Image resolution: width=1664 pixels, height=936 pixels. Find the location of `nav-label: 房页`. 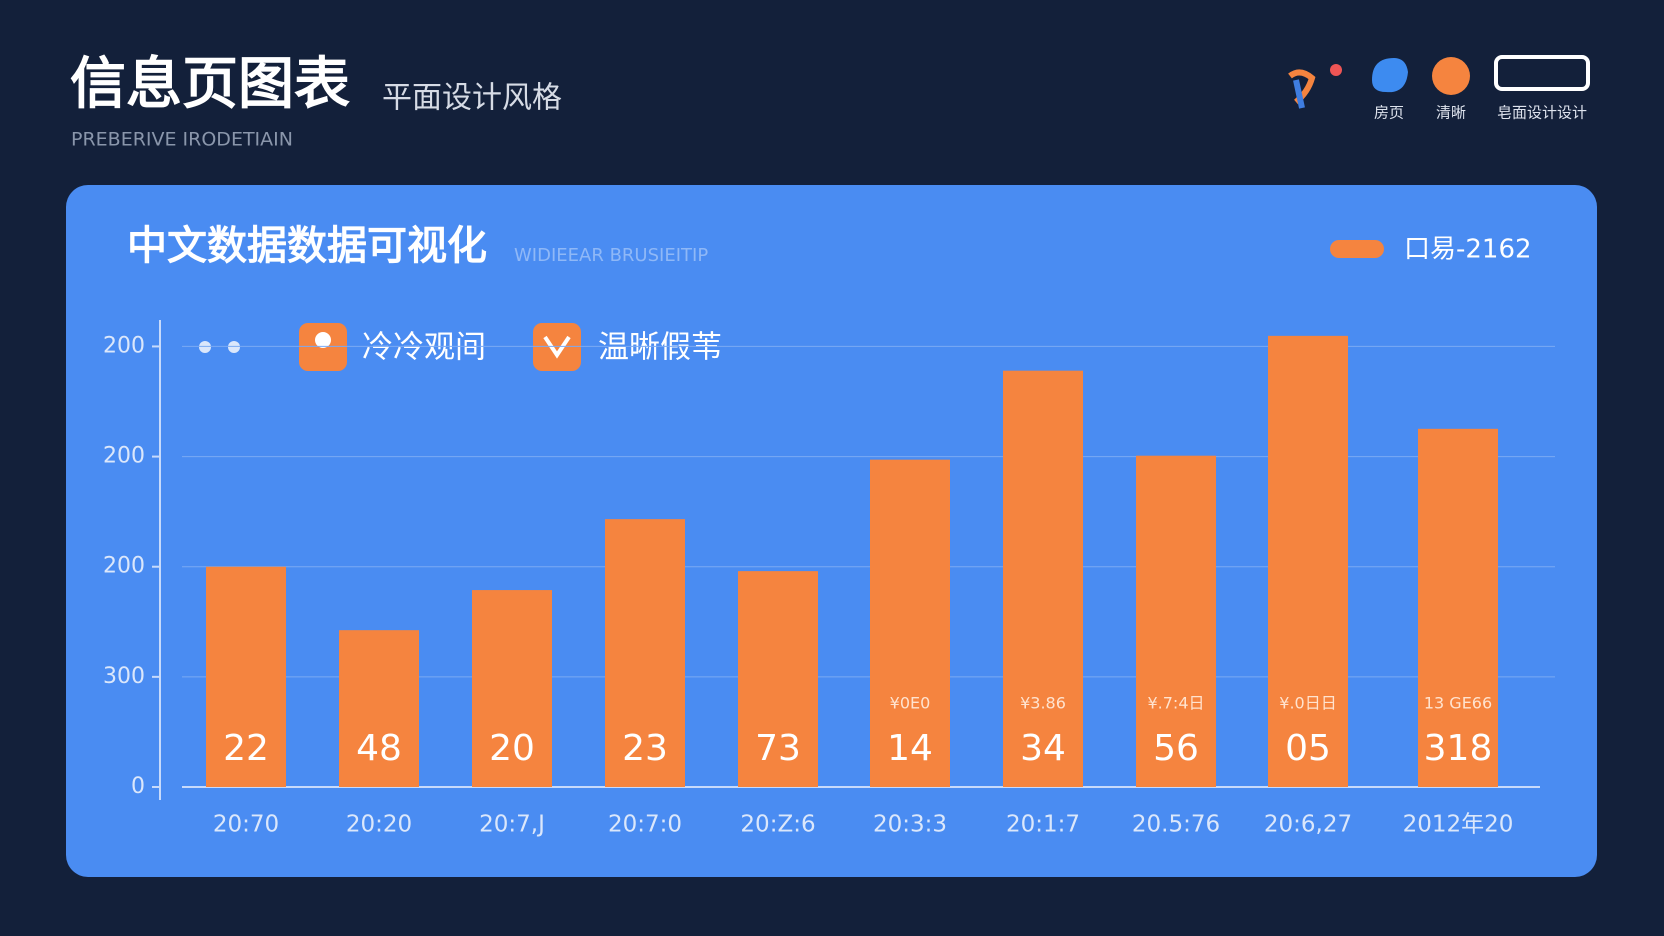

nav-label: 房页 is located at coordinates (1389, 113).